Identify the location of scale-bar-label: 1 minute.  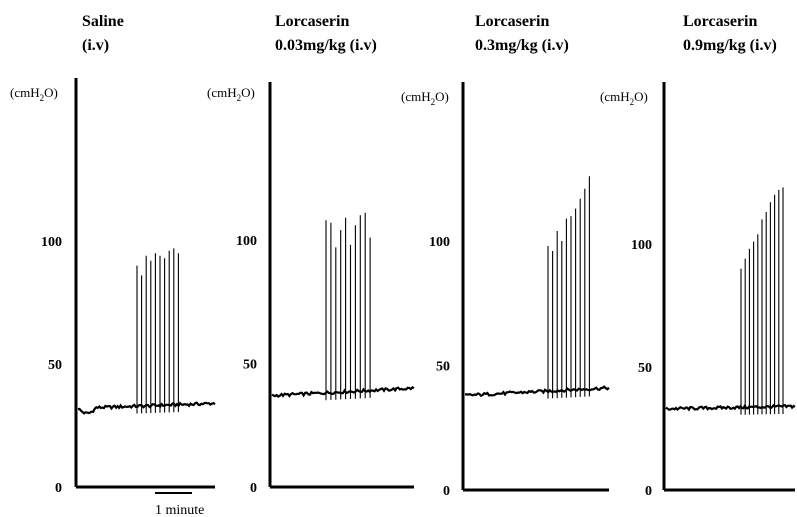
(179, 510).